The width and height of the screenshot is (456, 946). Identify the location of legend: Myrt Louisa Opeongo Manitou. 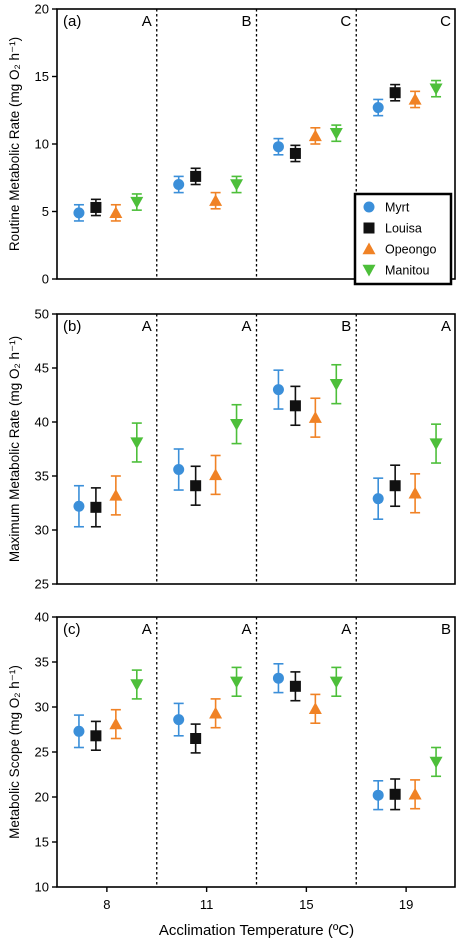
(403, 239).